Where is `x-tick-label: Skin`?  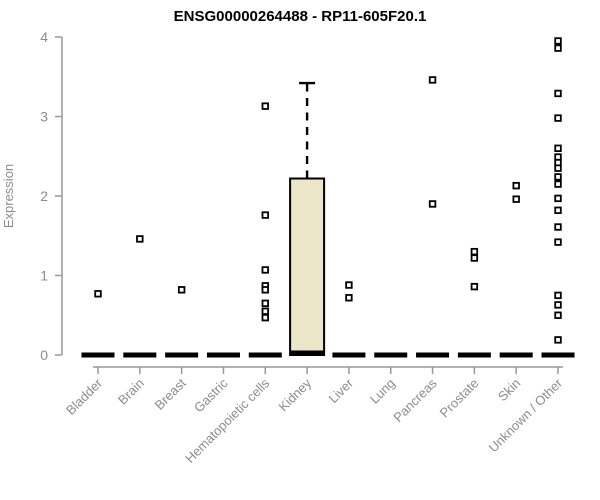 x-tick-label: Skin is located at coordinates (509, 390).